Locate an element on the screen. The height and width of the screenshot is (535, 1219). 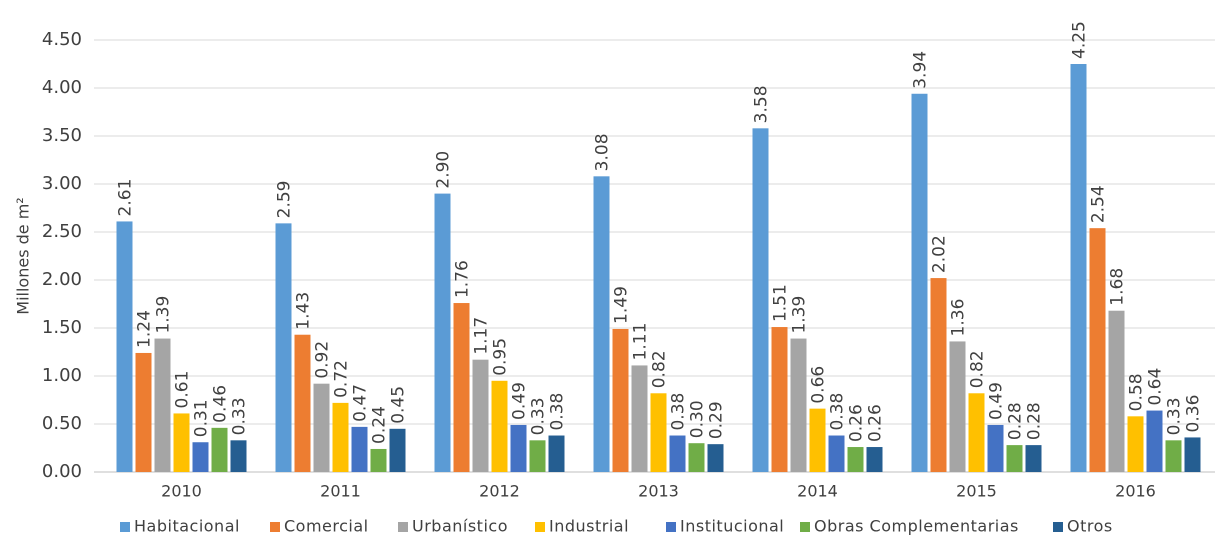
x-tick-label: 2011 is located at coordinates (340, 491).